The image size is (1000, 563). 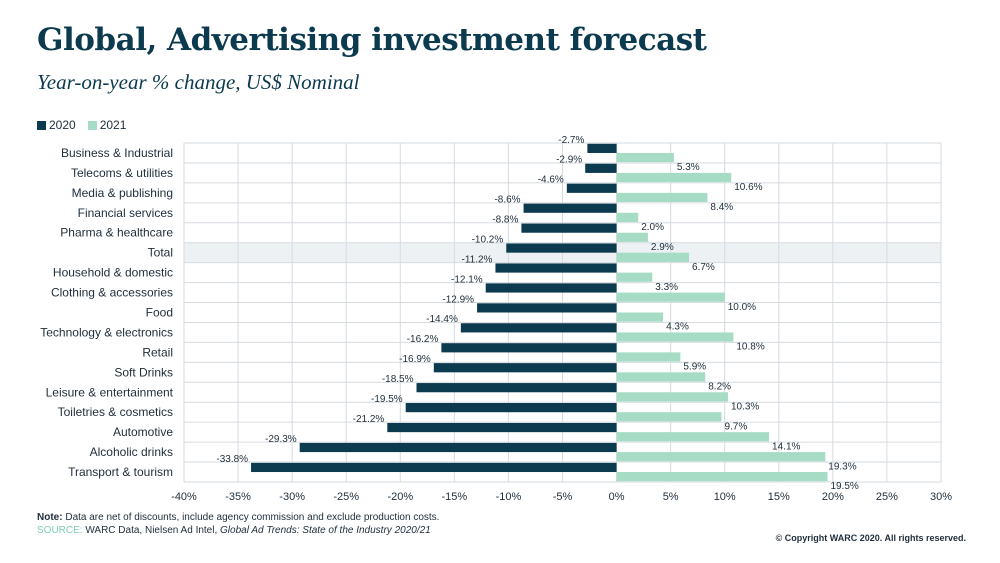 I want to click on category-label-leisure-and-entertainment: Leisure & entertainment, so click(x=110, y=392).